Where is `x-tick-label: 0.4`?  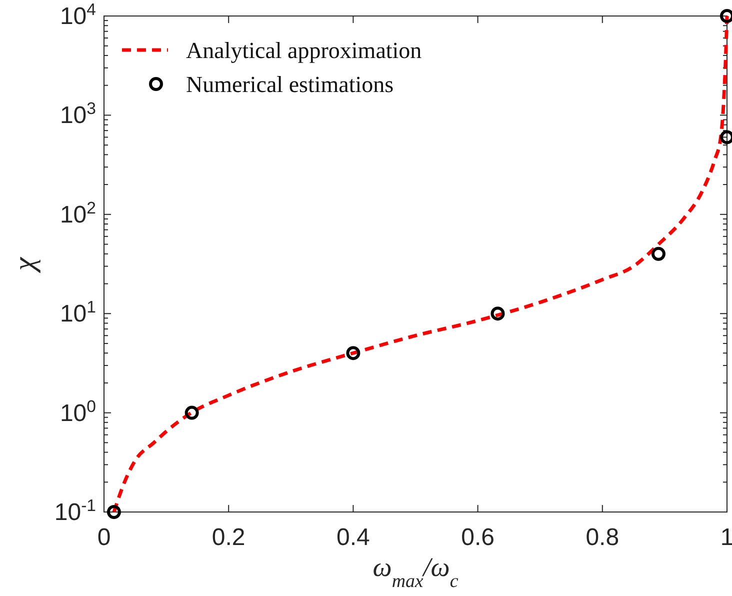
x-tick-label: 0.4 is located at coordinates (353, 537).